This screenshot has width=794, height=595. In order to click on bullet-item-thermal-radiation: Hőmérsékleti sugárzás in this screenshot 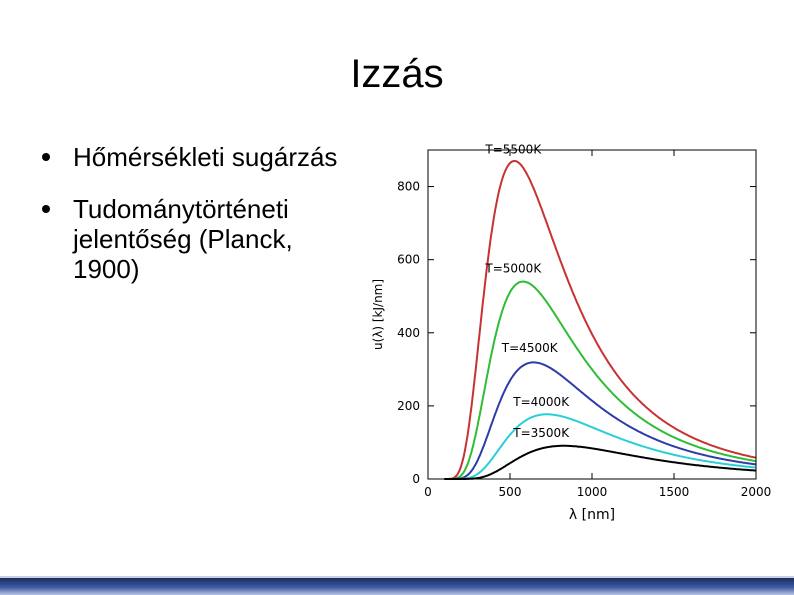, I will do `click(202, 157)`.